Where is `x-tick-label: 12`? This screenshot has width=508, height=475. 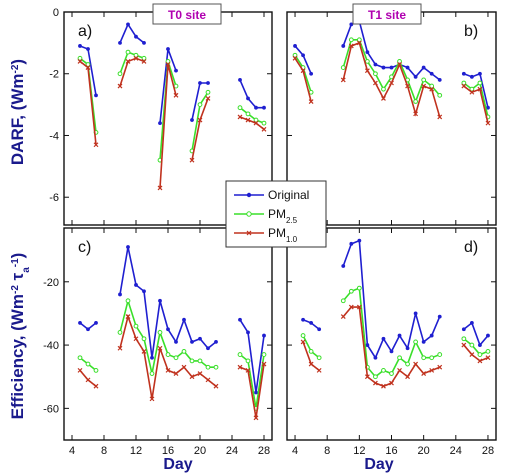 x-tick-label: 12 is located at coordinates (136, 451).